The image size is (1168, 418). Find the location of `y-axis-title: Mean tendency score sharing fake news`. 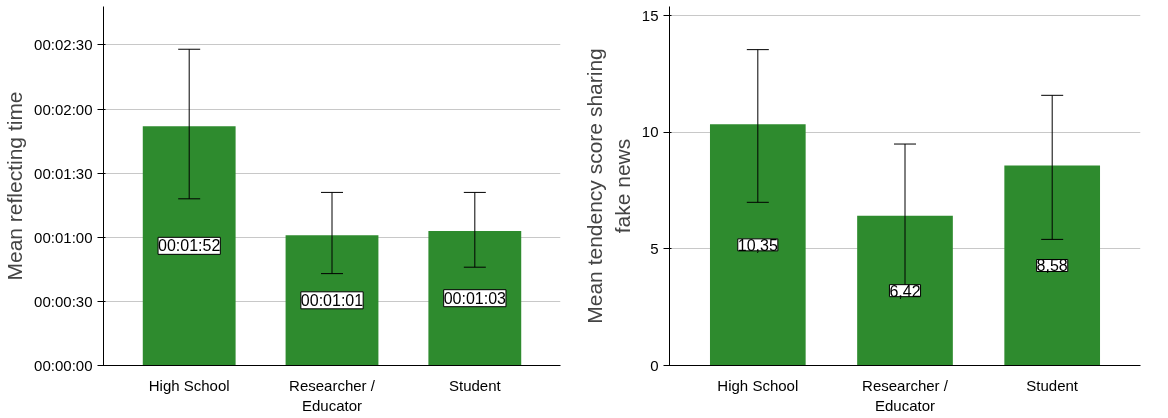

y-axis-title: Mean tendency score sharing fake news is located at coordinates (608, 186).